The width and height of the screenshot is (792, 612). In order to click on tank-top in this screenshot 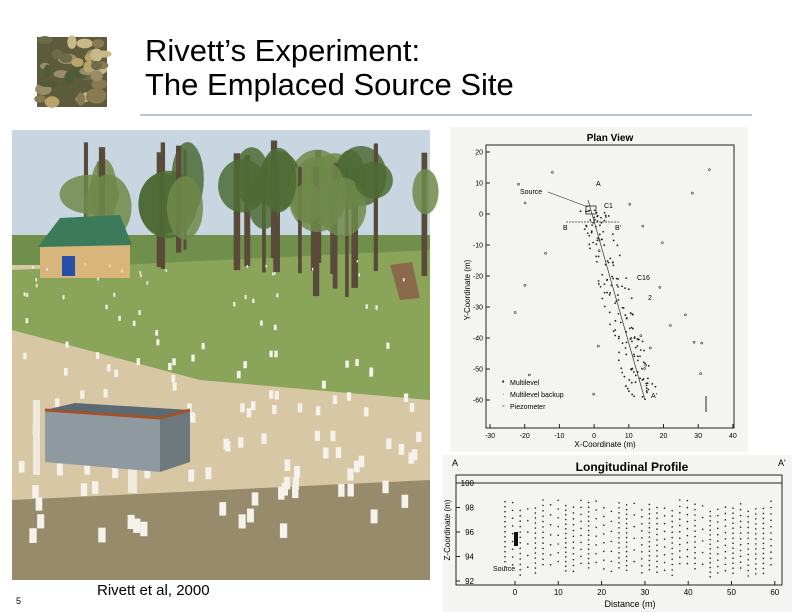, I will do `click(117, 410)`.